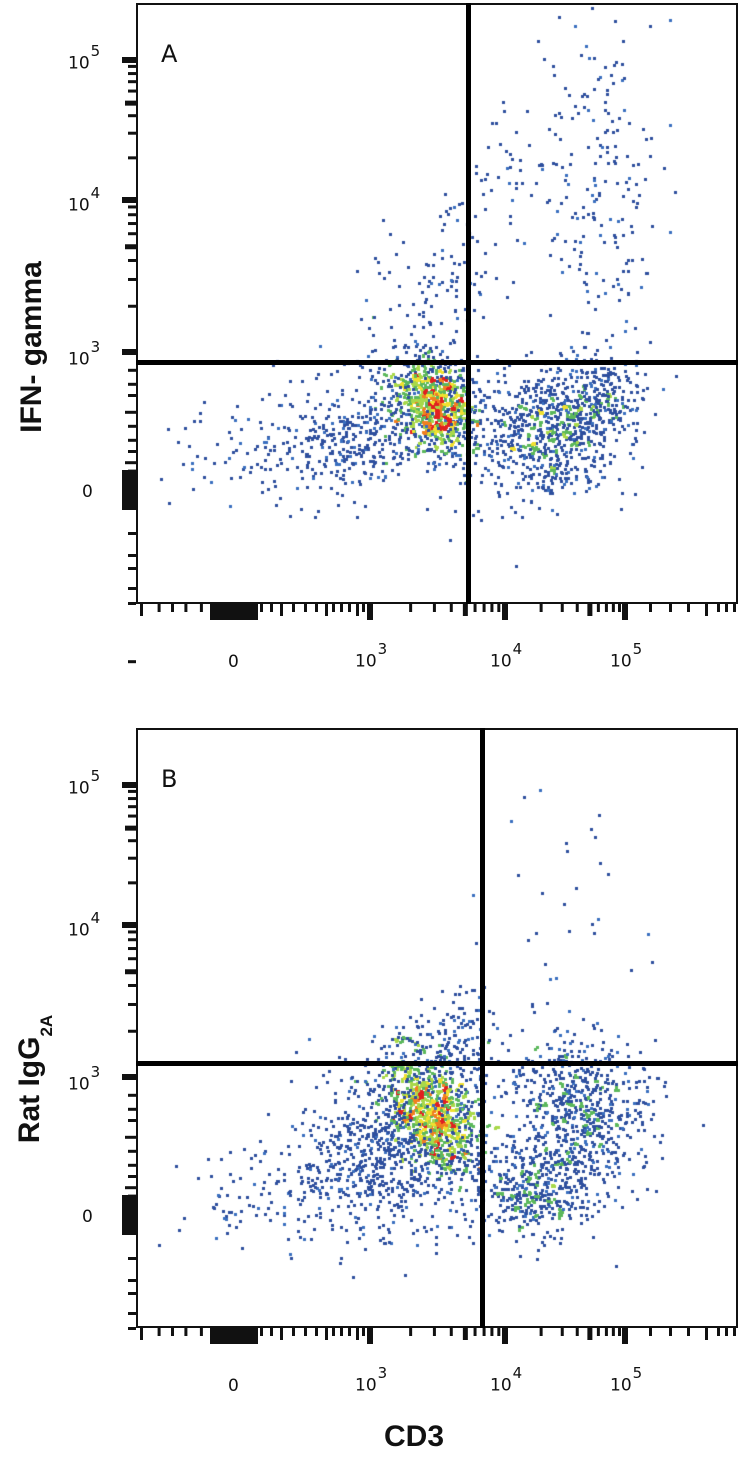  I want to click on x-axis-label: CD3, so click(414, 1436).